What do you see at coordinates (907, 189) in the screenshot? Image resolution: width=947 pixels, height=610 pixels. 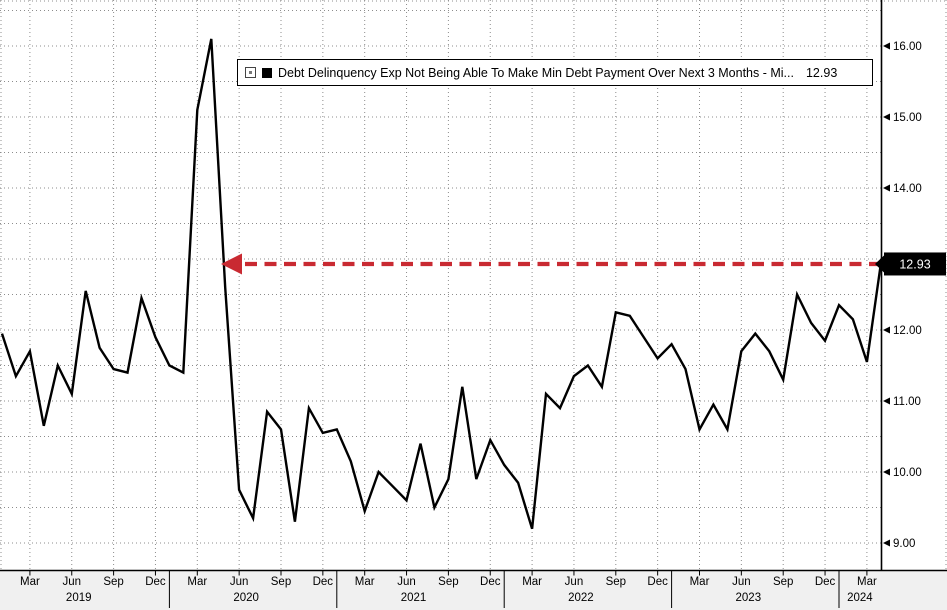 I see `y-axis-label: 14.00` at bounding box center [907, 189].